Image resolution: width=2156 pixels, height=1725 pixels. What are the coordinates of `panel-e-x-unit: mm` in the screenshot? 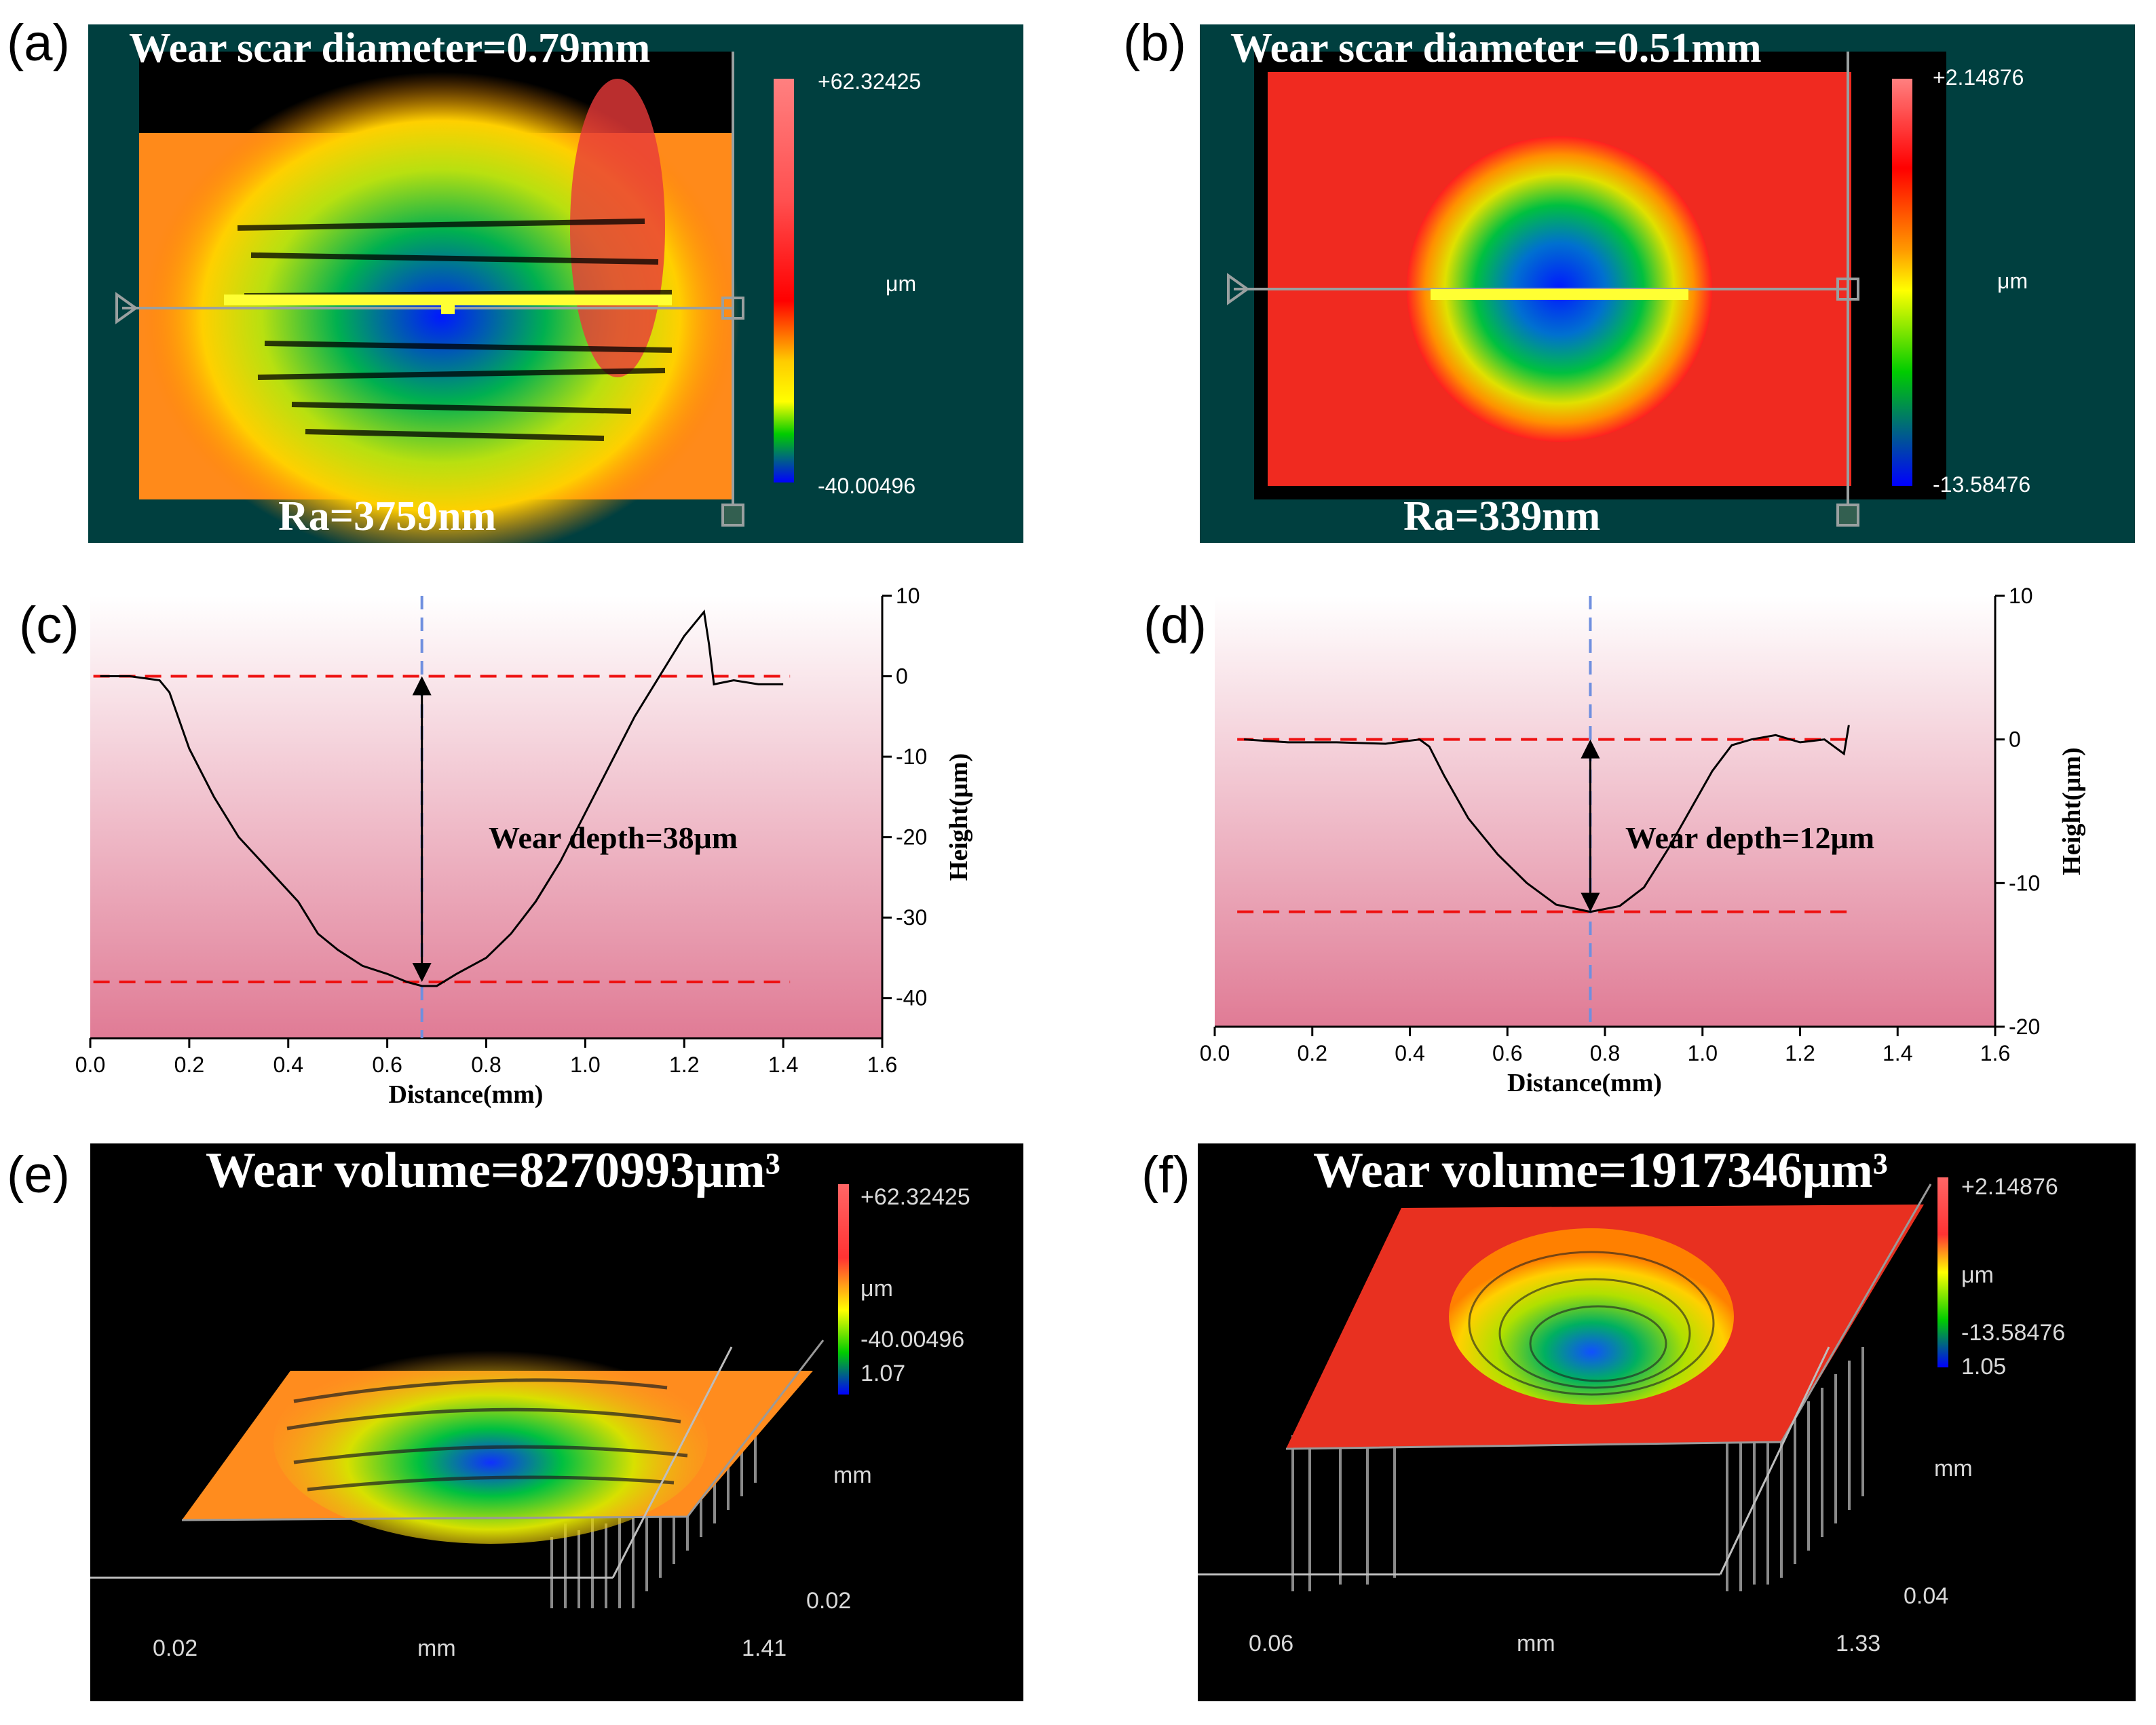 It's located at (437, 1648).